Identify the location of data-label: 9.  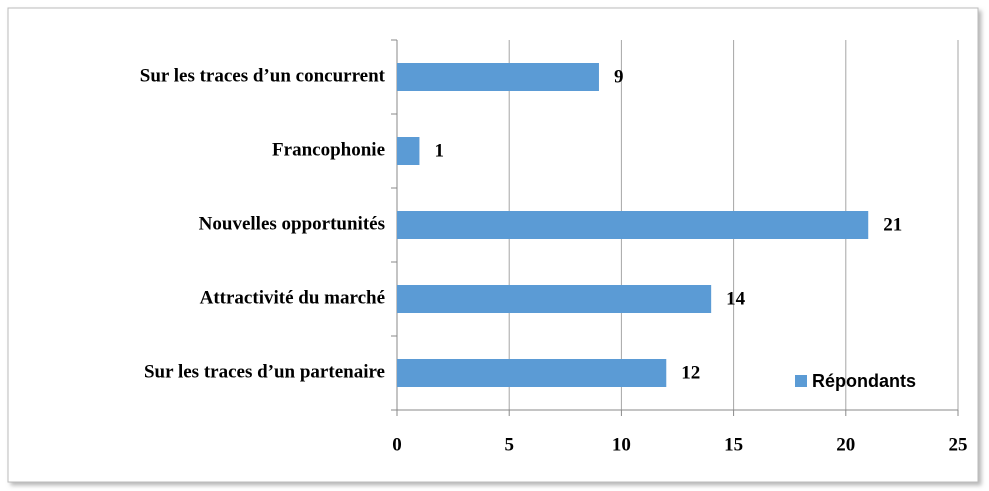
(619, 76).